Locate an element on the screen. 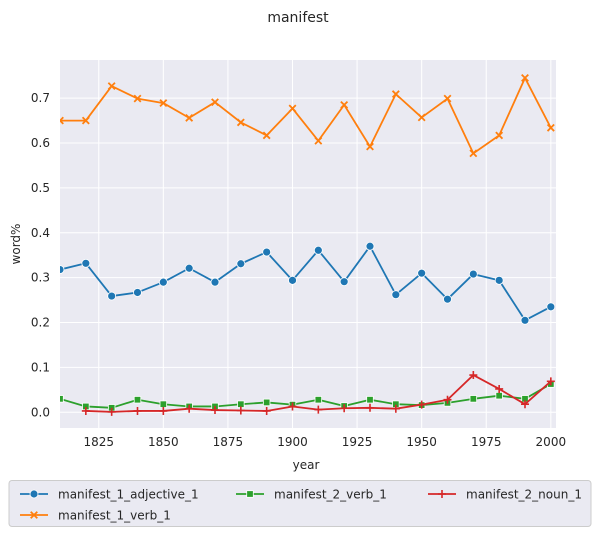 The image size is (601, 537). legend-item-manifest-2-noun-1: manifest_2_noun_1 is located at coordinates (505, 495).